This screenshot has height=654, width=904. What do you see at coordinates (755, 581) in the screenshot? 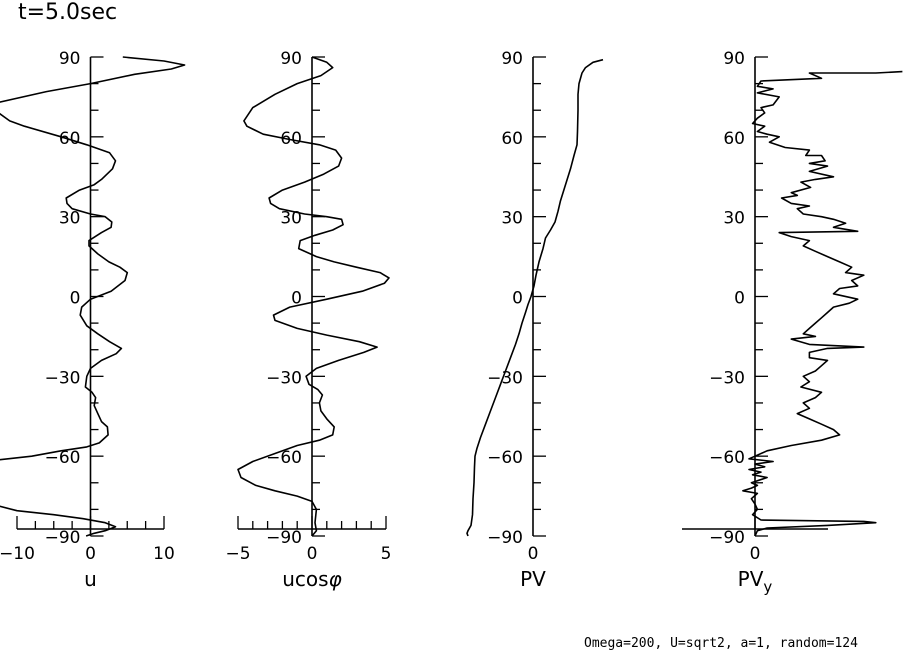
I see `x-axis-label: PVy` at bounding box center [755, 581].